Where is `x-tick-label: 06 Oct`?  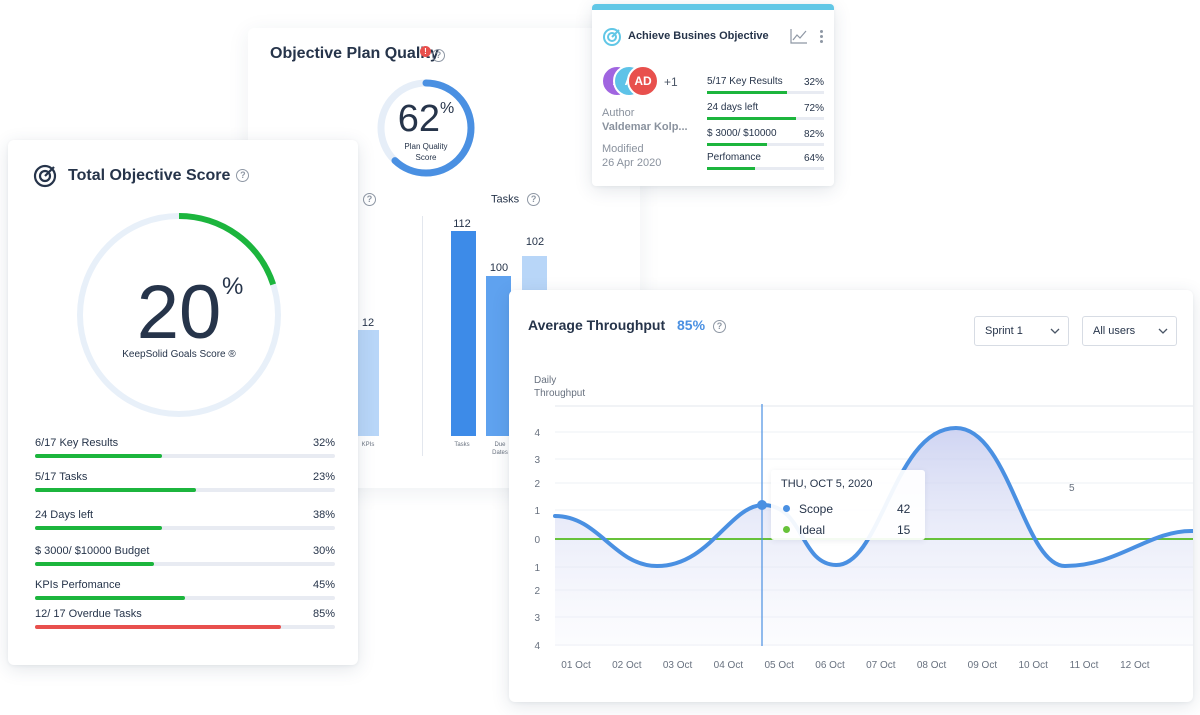
x-tick-label: 06 Oct is located at coordinates (830, 665).